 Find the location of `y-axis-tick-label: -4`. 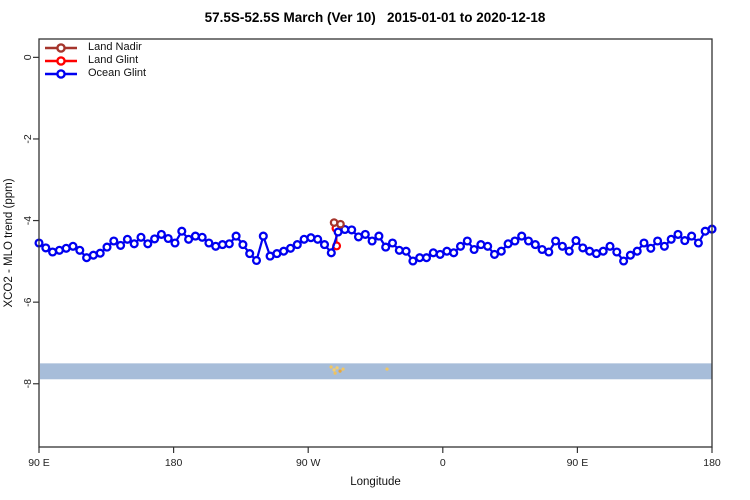

y-axis-tick-label: -4 is located at coordinates (28, 220).